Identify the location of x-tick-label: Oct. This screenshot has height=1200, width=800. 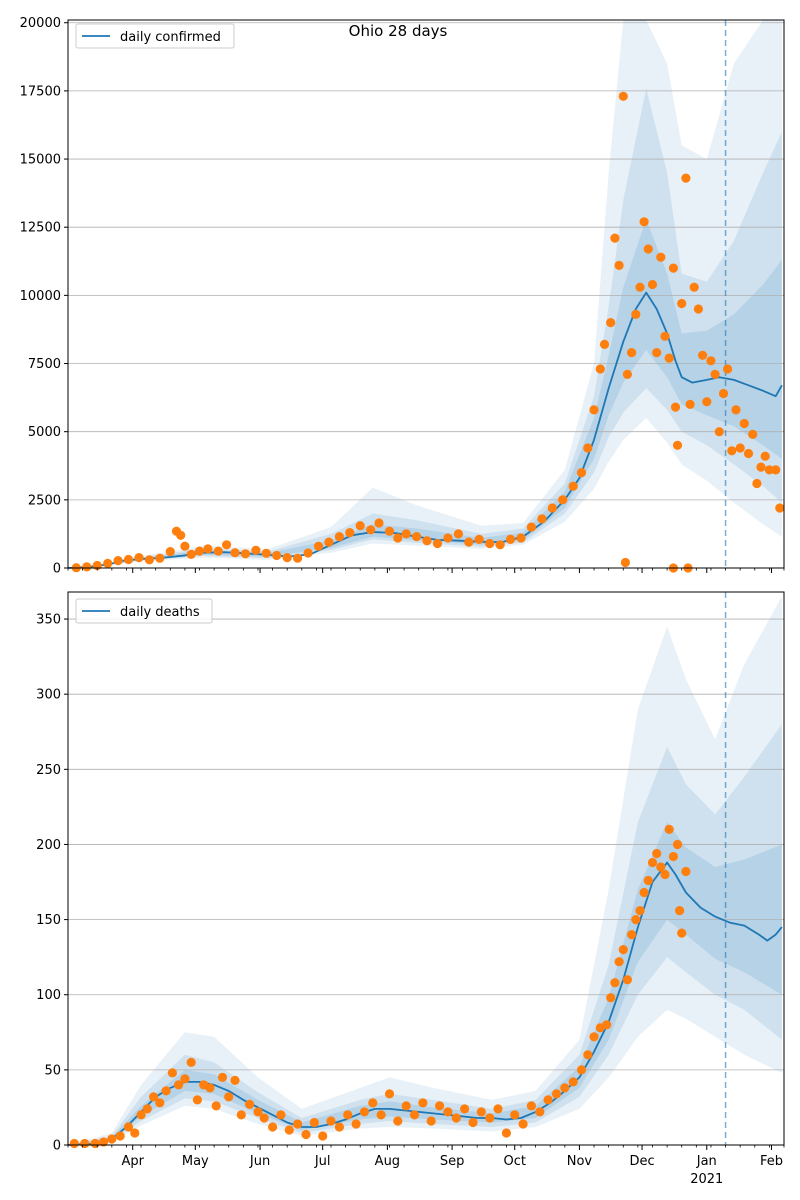
(514, 1161).